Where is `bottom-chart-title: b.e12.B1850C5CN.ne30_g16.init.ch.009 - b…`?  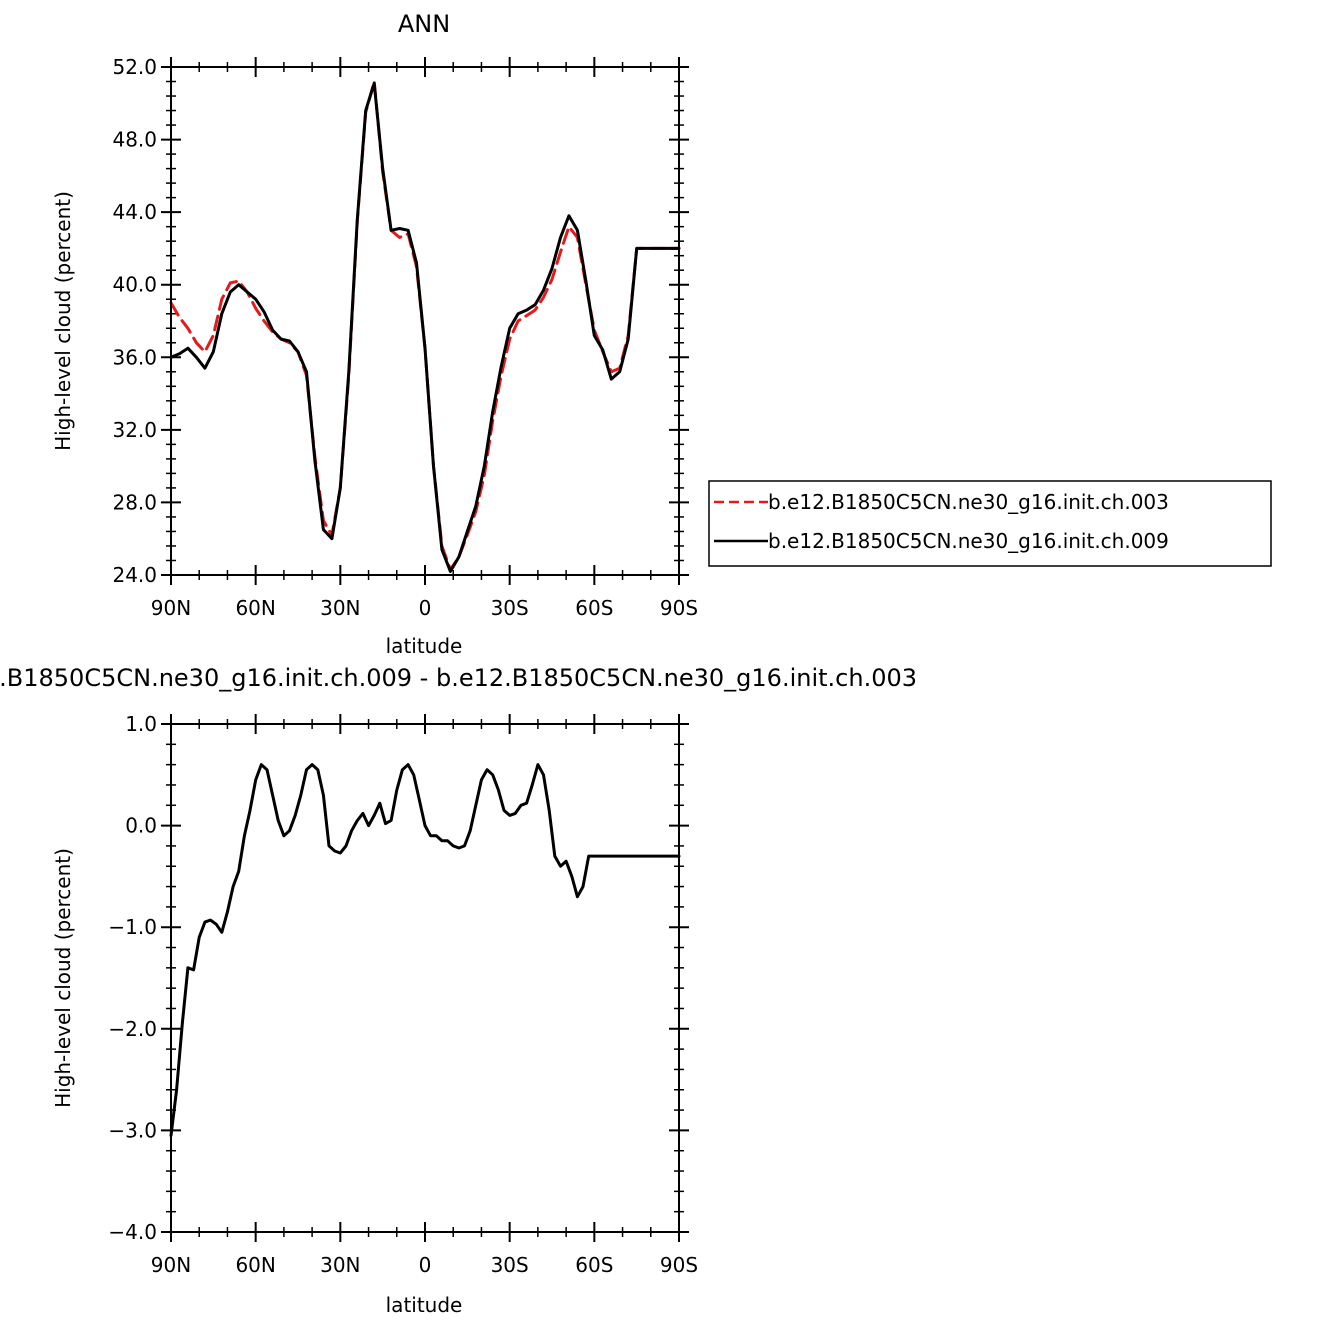
bottom-chart-title: b.e12.B1850C5CN.ne30_g16.init.ch.009 - b… is located at coordinates (458, 678).